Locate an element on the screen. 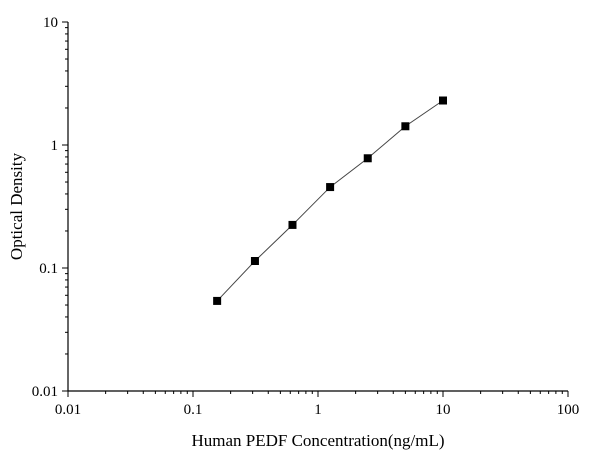 The image size is (600, 463). y-axis-ticks: 0.01 0.1 1 10 is located at coordinates (50, 207).